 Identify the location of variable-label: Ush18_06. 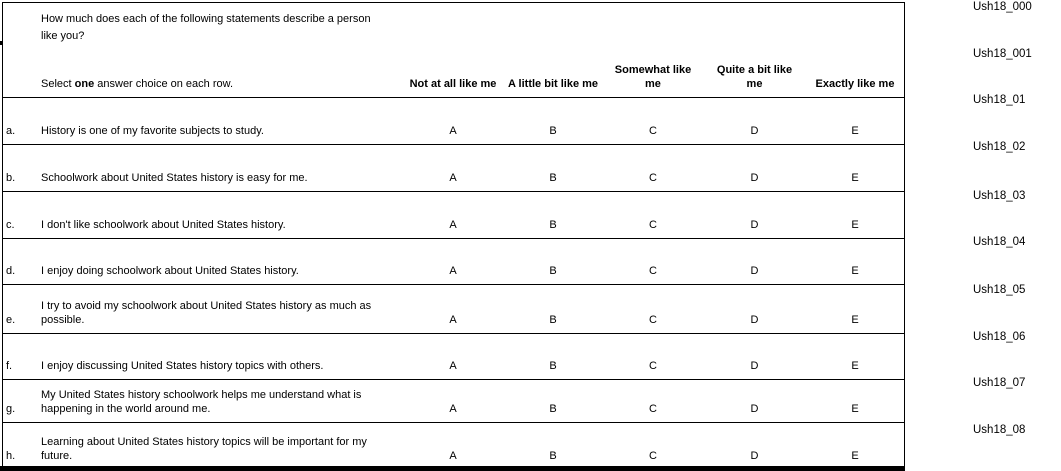
(999, 337).